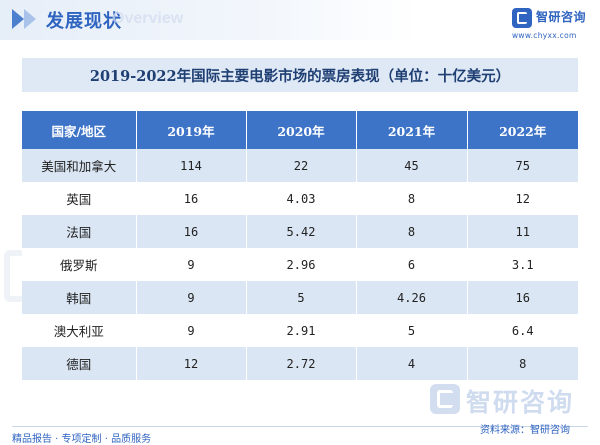 This screenshot has width=600, height=445. Describe the element at coordinates (82, 439) in the screenshot. I see `footer-slogan: 精品报告 · 专项定制 · 品质服务` at that location.